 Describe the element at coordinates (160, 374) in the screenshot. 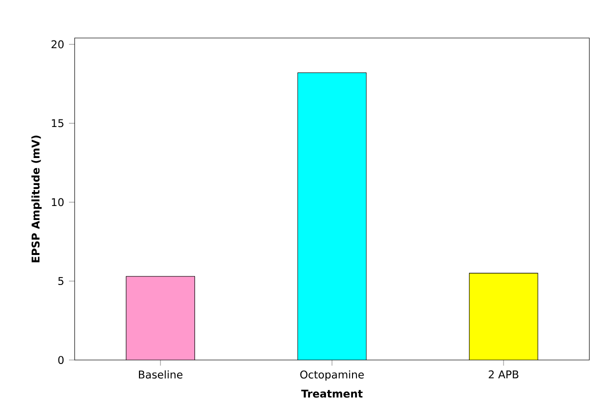

I see `x-tick-label: Baseline` at that location.